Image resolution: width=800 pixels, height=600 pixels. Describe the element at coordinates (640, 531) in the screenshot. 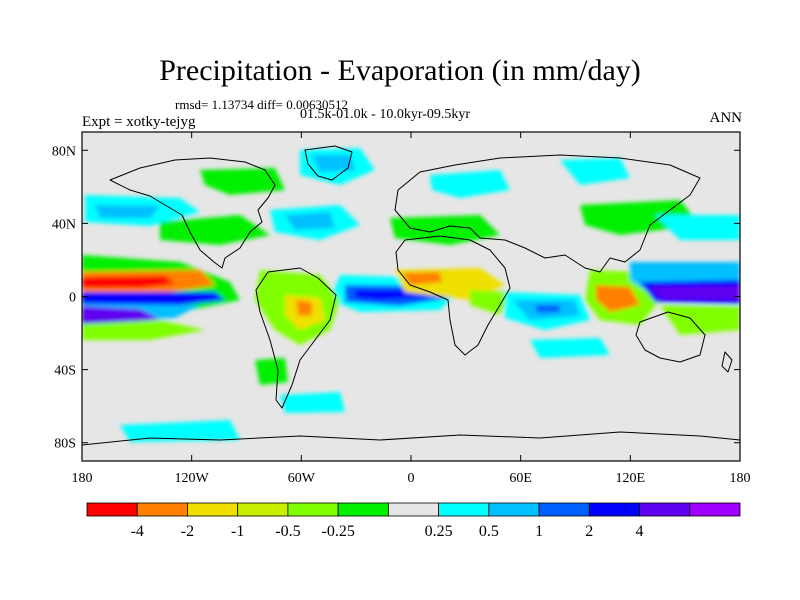

I see `colorbar-label: 4` at that location.